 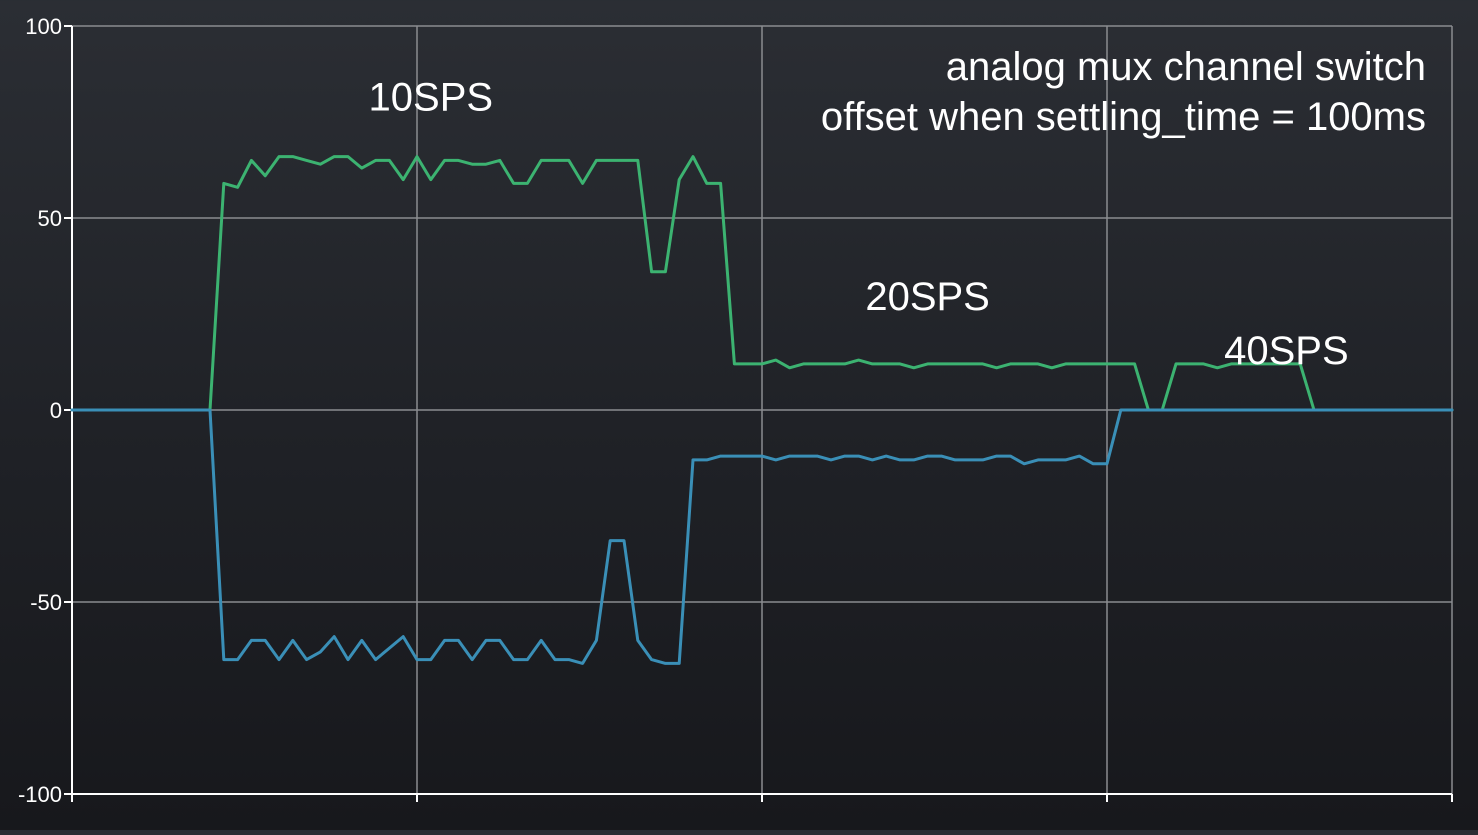 I want to click on annotation-label: 40SPS, so click(x=1286, y=351).